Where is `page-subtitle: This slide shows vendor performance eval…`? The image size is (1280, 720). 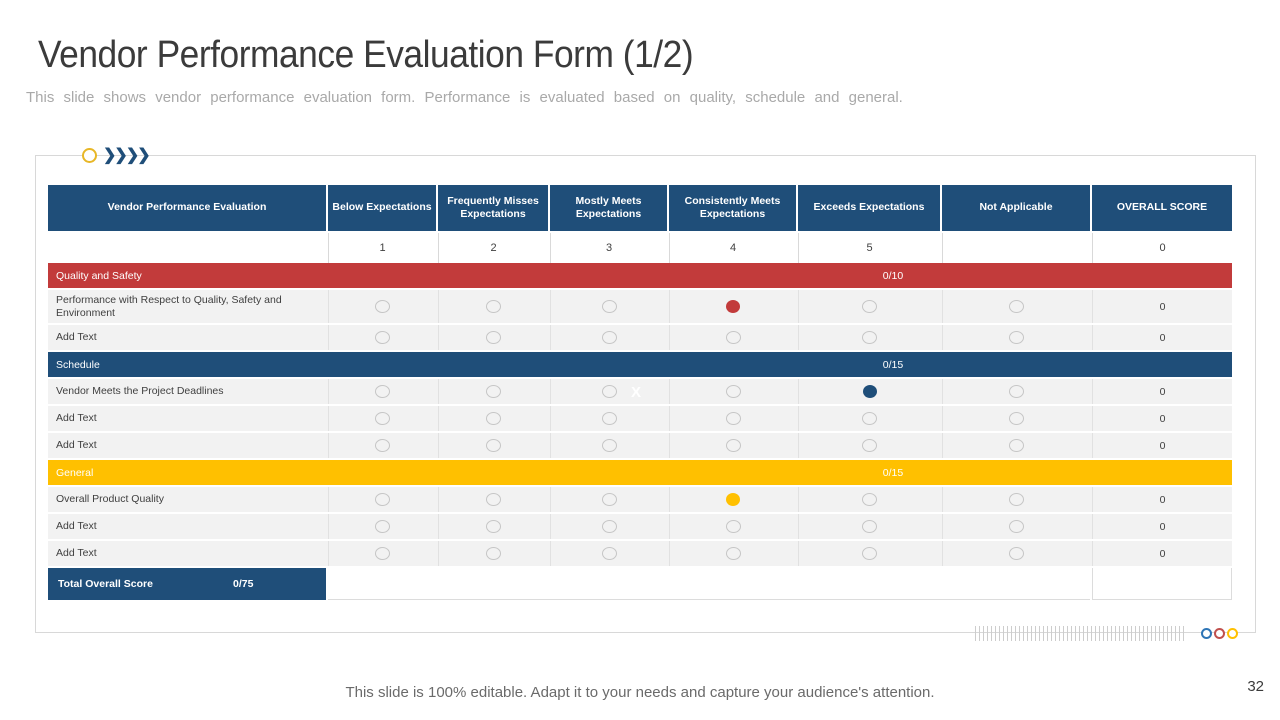
page-subtitle: This slide shows vendor performance eval… is located at coordinates (464, 97).